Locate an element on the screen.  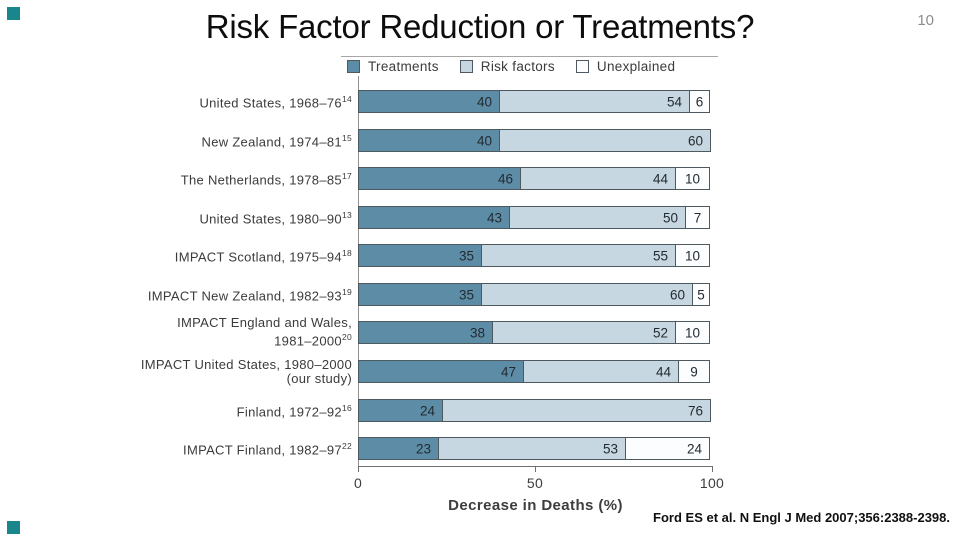
bar-category-label: IMPACT New Zealand, 1982–9319 is located at coordinates (249, 295).